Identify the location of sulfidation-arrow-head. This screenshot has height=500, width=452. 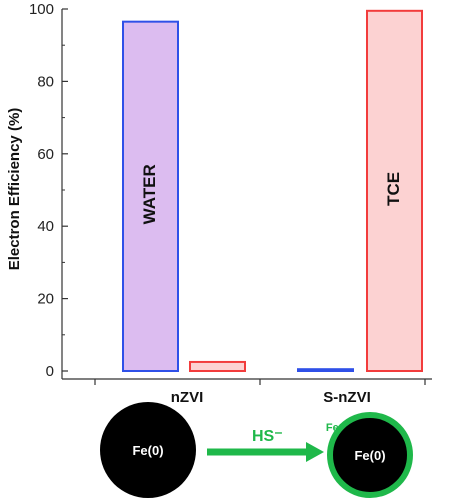
(315, 452).